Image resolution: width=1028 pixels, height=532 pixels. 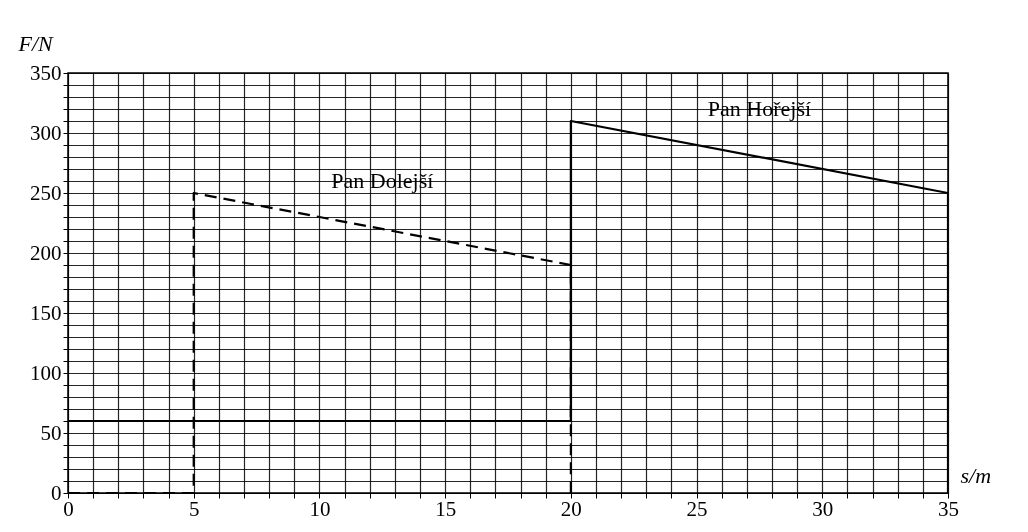 What do you see at coordinates (46, 132) in the screenshot?
I see `y-tick-label: 300` at bounding box center [46, 132].